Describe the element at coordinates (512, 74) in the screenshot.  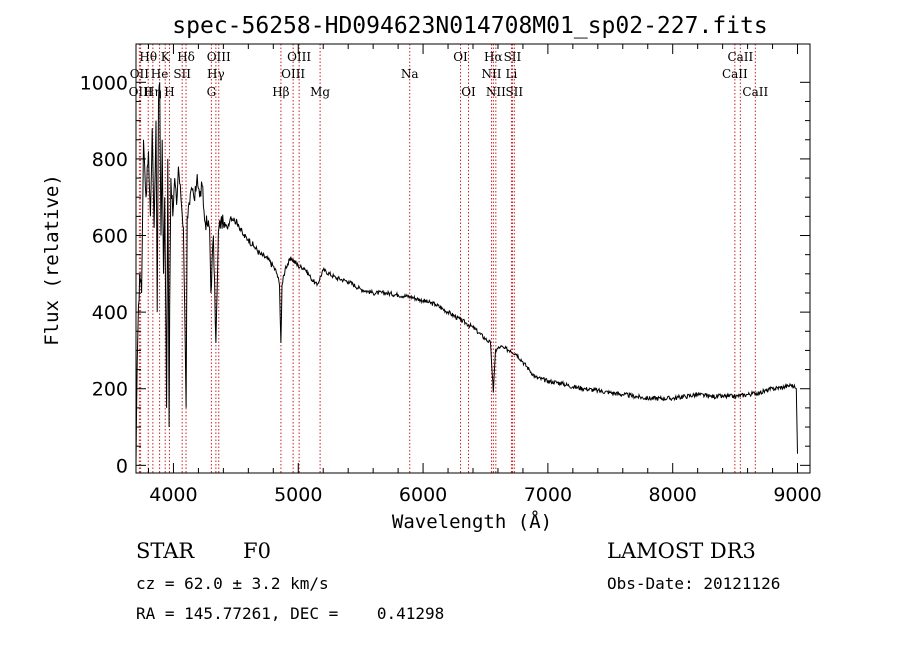
I see `spectral-line-label: Li` at that location.